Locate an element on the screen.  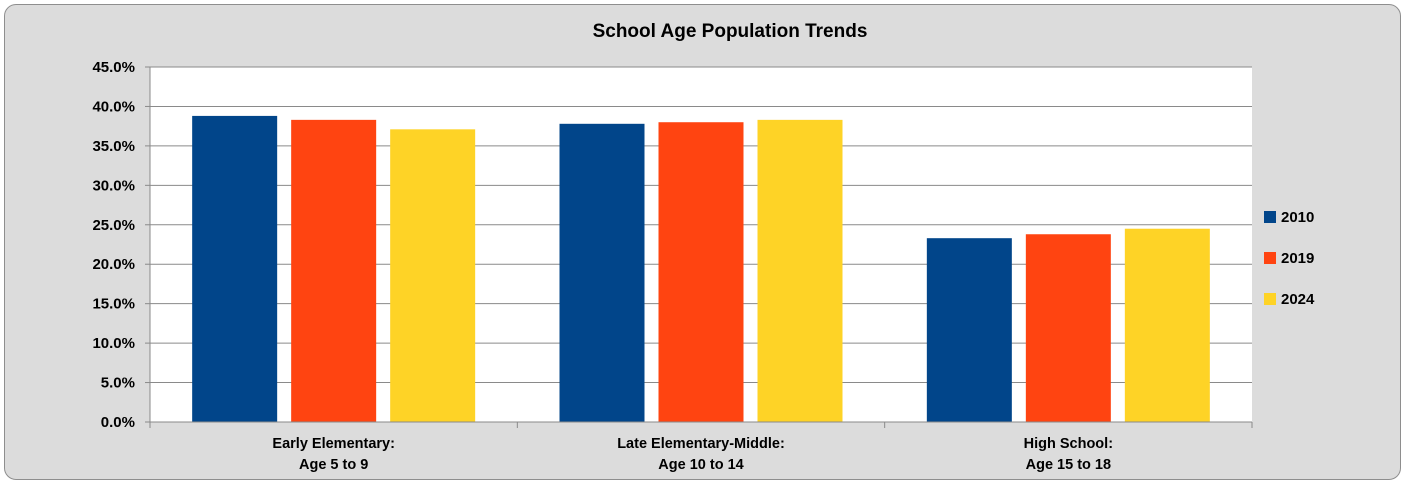
legend-swatch-2010 is located at coordinates (1270, 217).